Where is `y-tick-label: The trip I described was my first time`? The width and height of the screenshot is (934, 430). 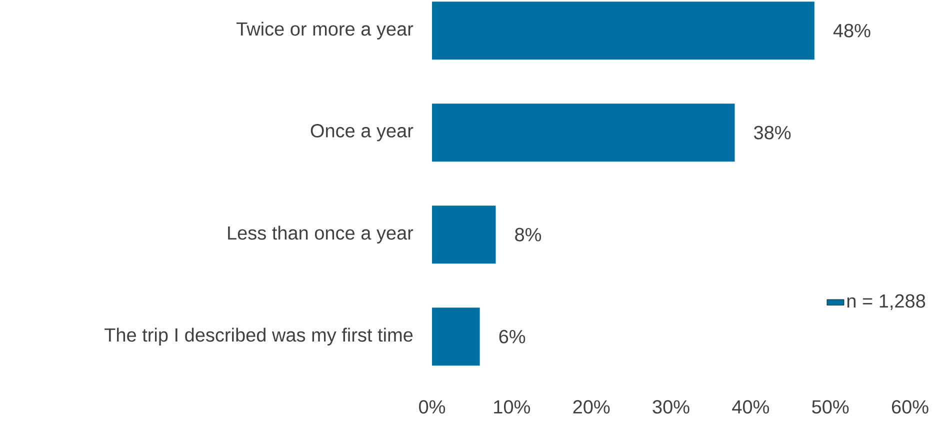 y-tick-label: The trip I described was my first time is located at coordinates (258, 337).